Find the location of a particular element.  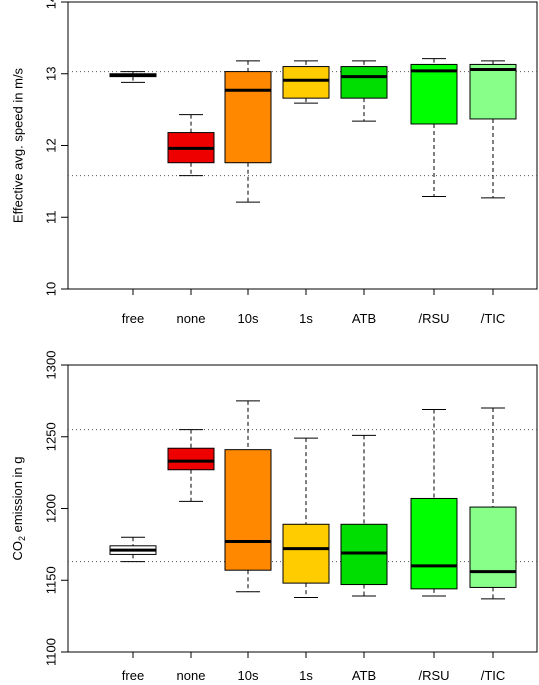

y-tick-label: 1200 is located at coordinates (50, 508).